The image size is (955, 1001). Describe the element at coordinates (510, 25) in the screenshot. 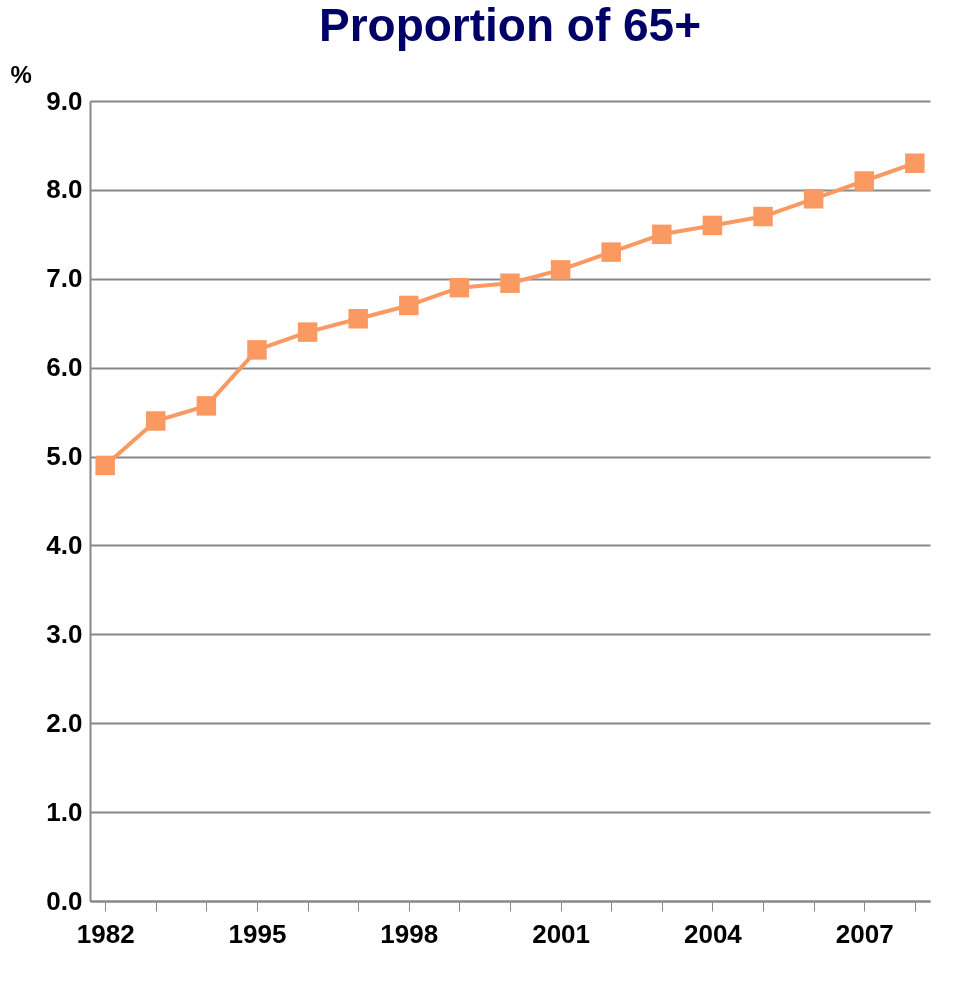

I see `chart-title: Proportion of 65+` at that location.